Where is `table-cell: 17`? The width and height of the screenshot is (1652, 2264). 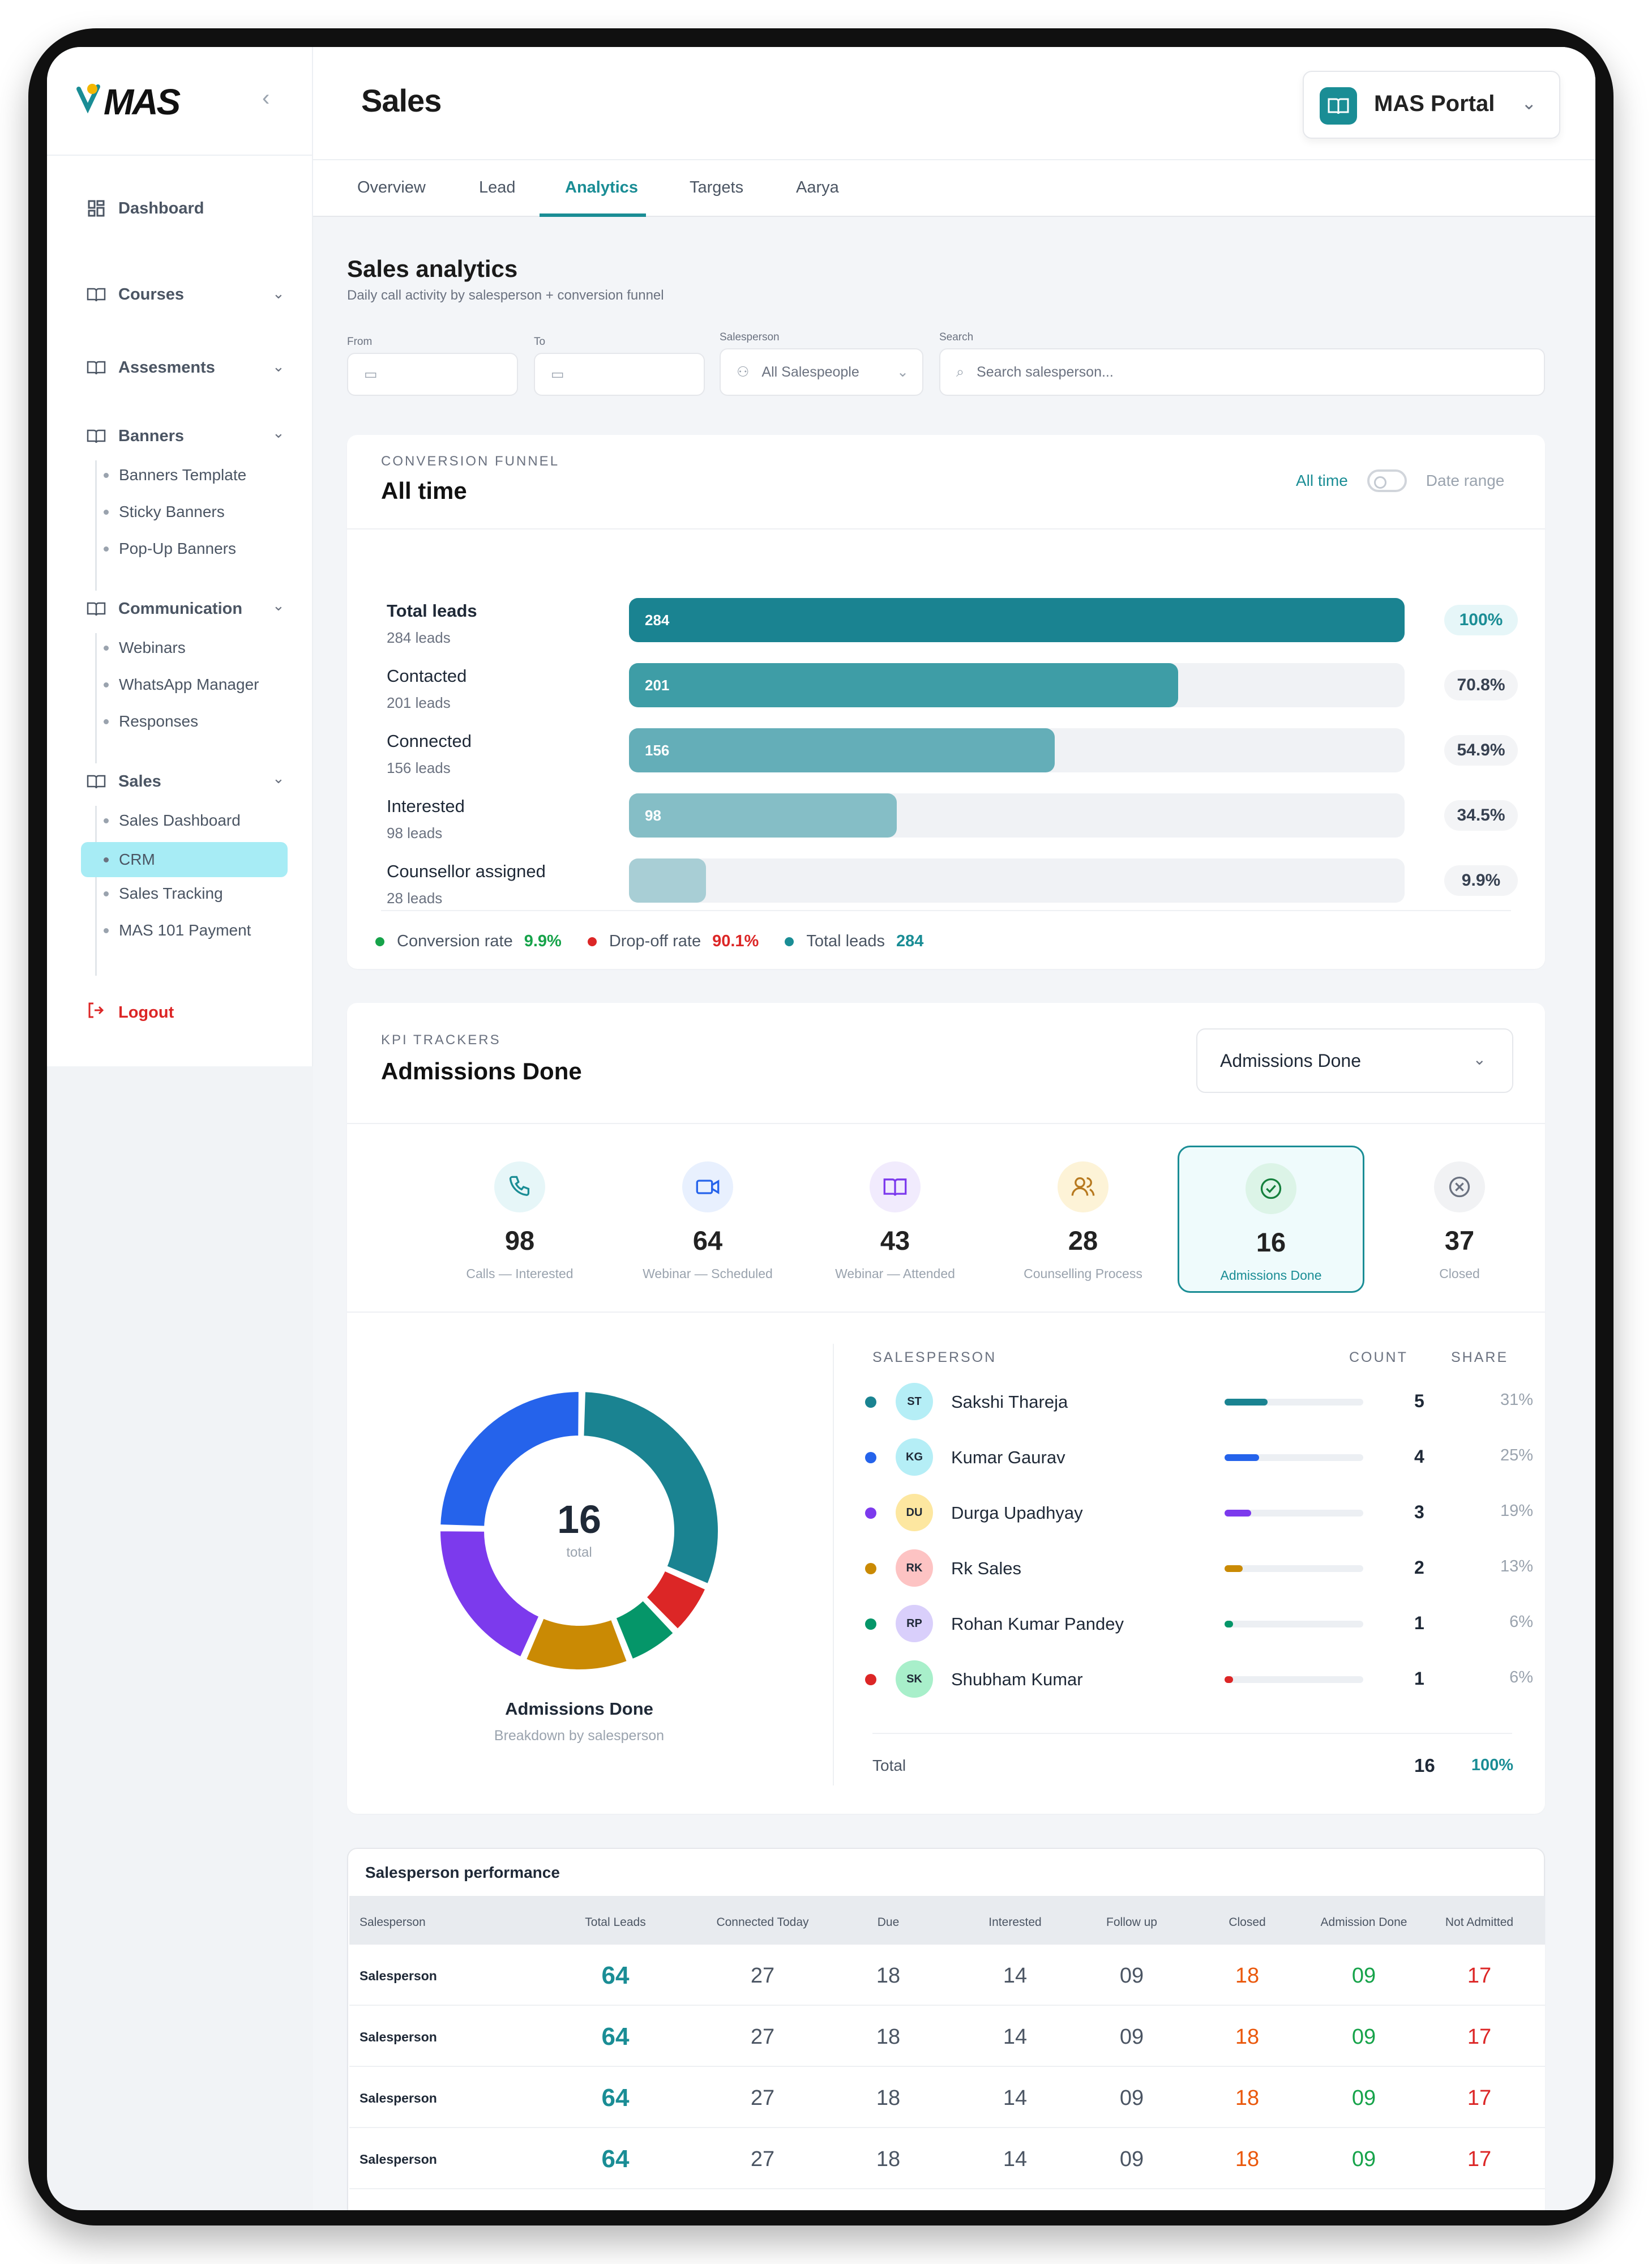
table-cell: 17 is located at coordinates (1479, 2098).